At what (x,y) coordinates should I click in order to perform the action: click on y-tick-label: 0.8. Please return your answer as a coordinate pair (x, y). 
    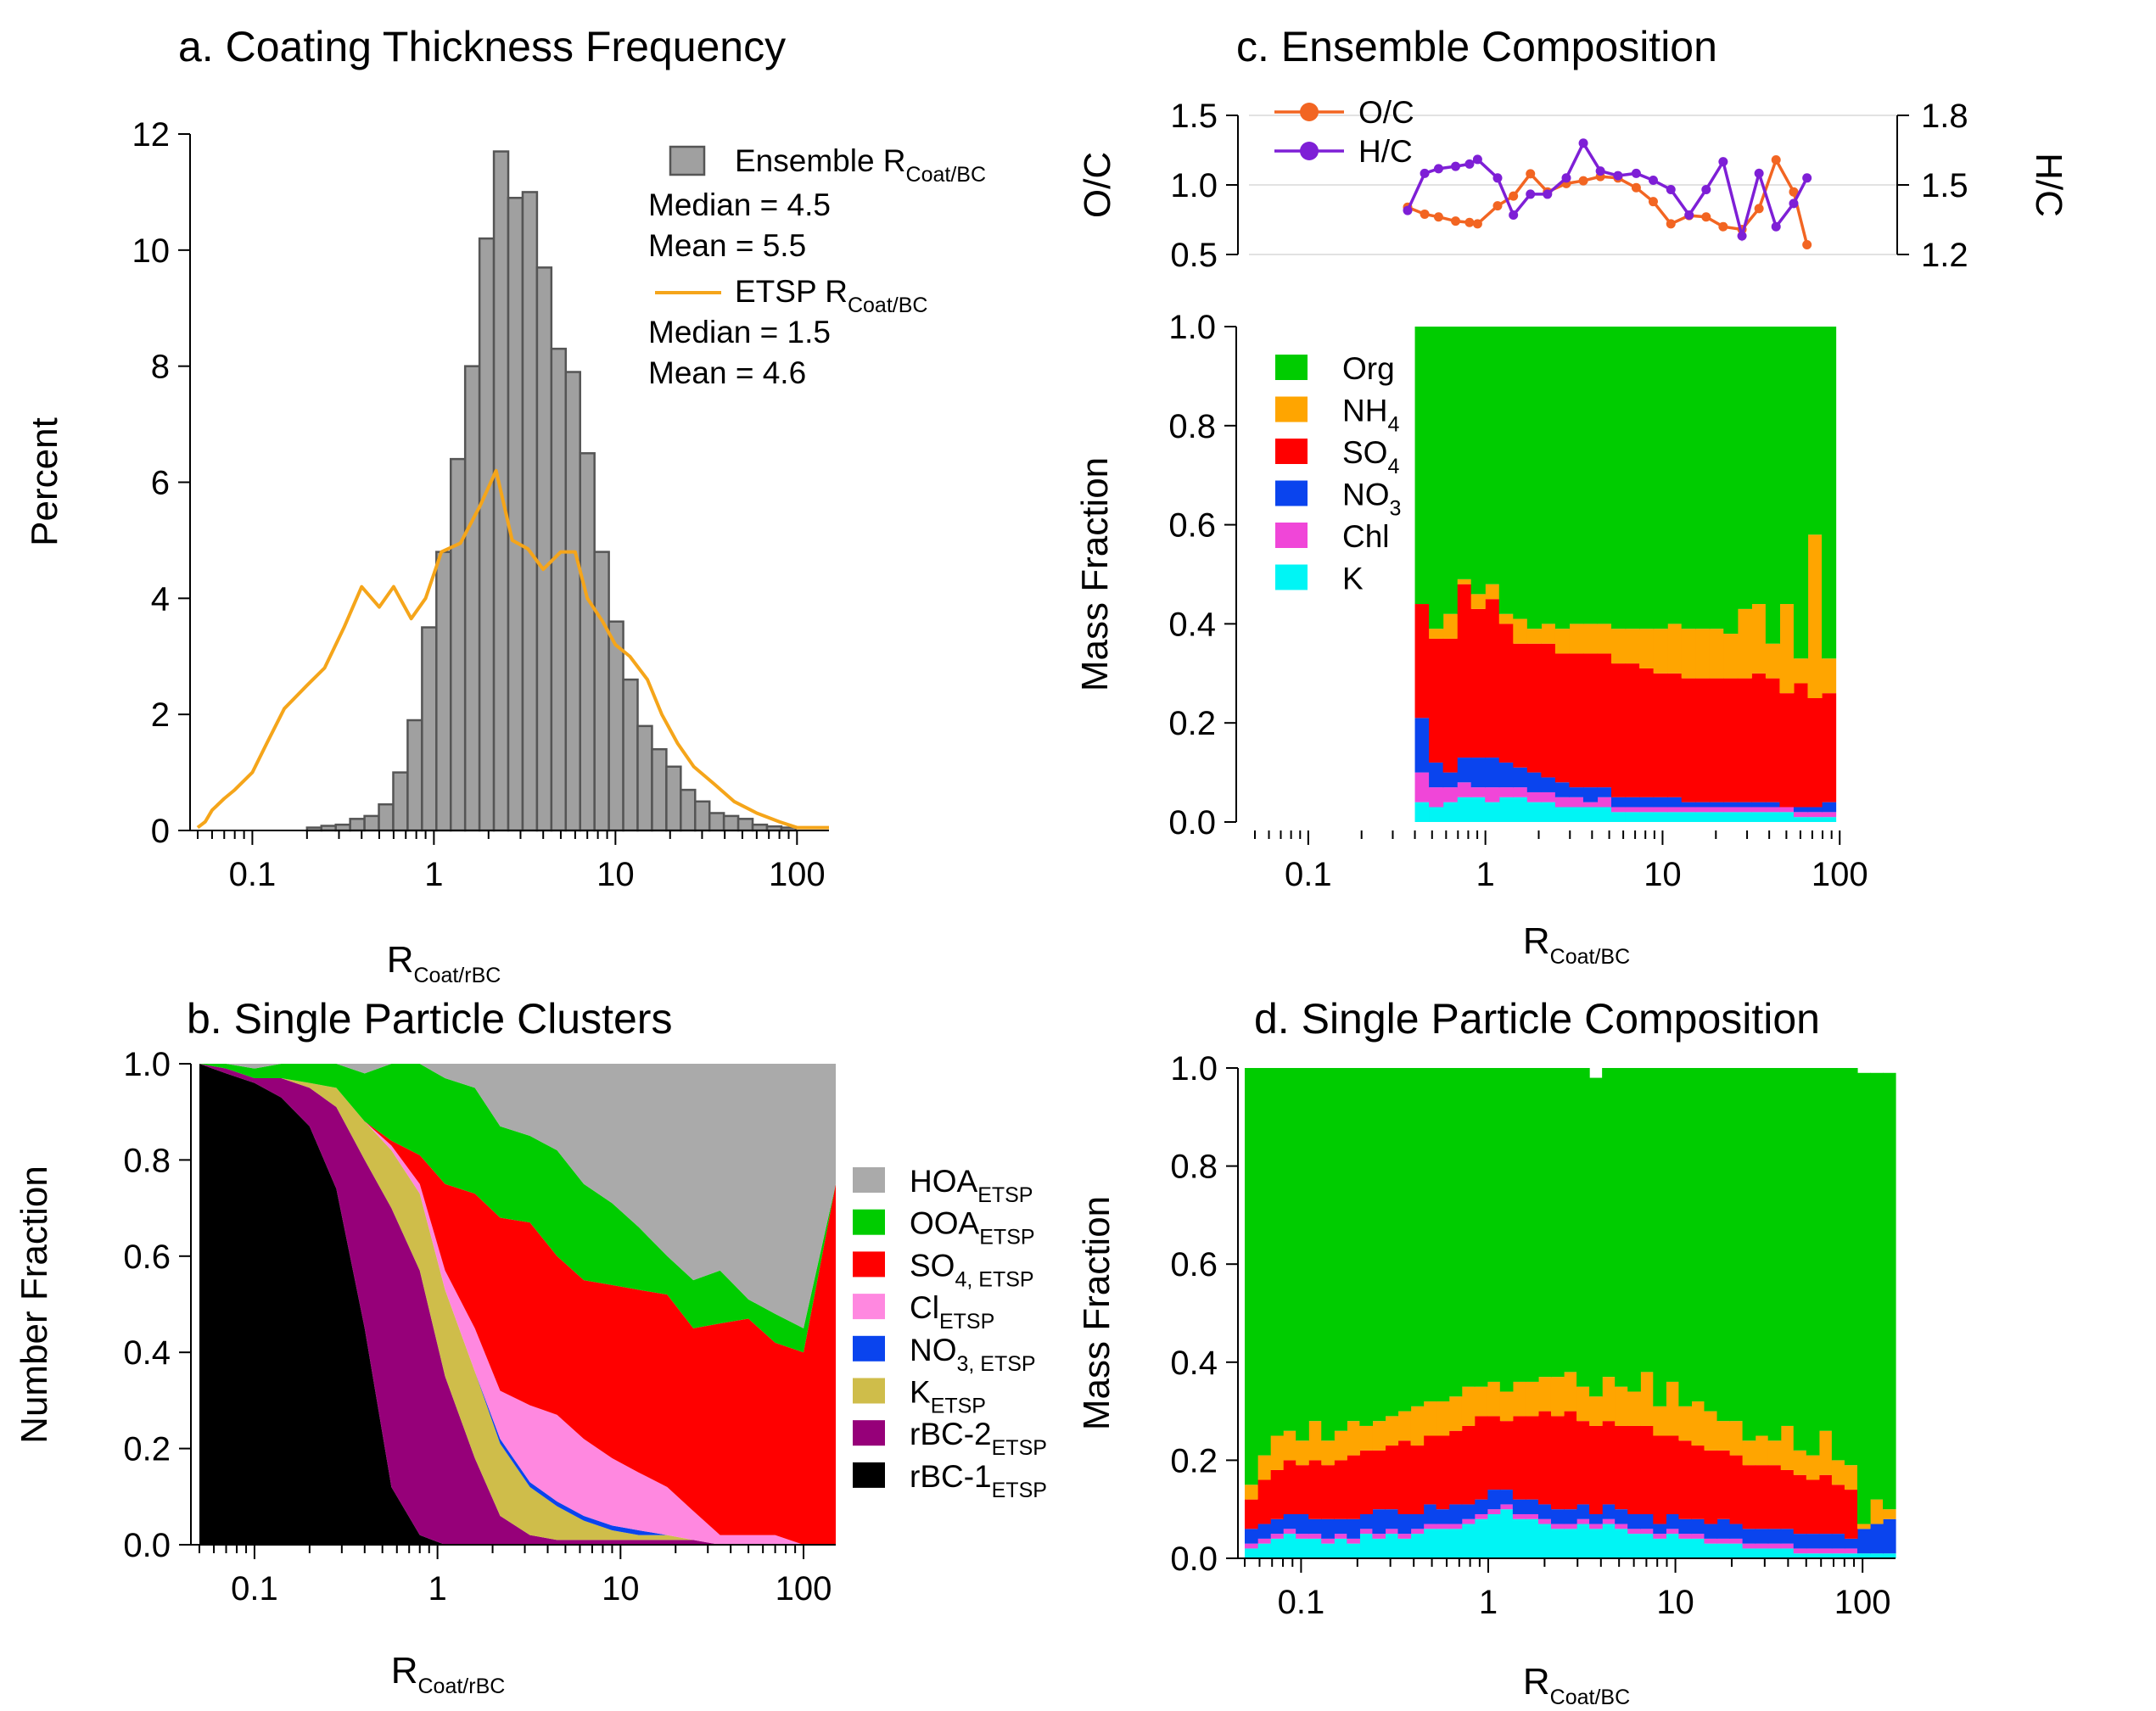
    Looking at the image, I should click on (1194, 1167).